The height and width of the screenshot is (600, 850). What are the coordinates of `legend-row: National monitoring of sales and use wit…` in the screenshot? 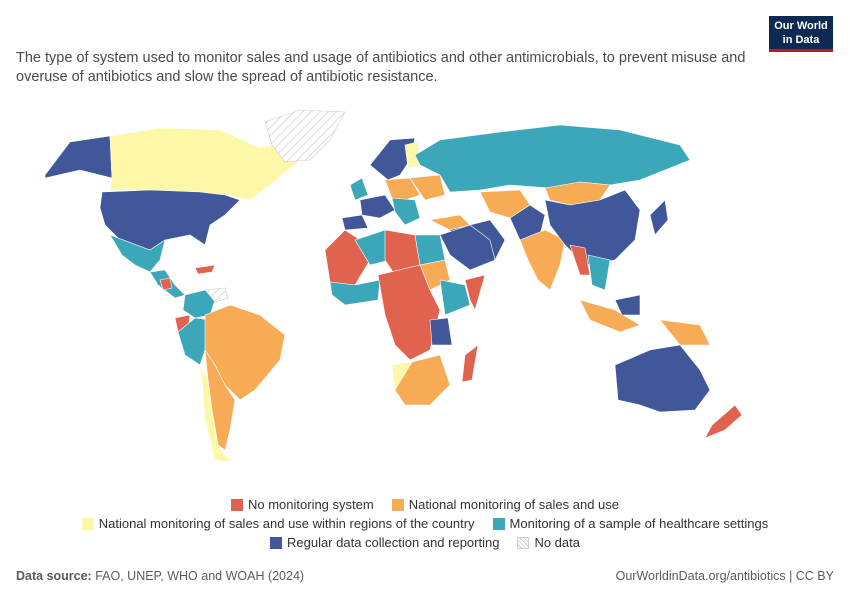 It's located at (425, 523).